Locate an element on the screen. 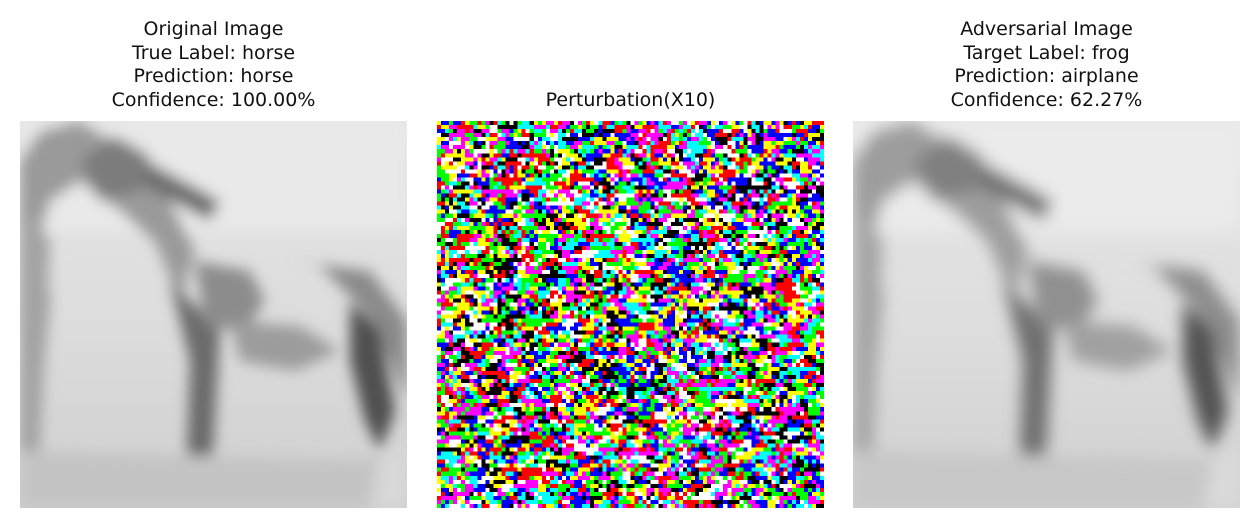 The image size is (1260, 528). perturbation-title-line: Perturbation(X10) is located at coordinates (630, 99).